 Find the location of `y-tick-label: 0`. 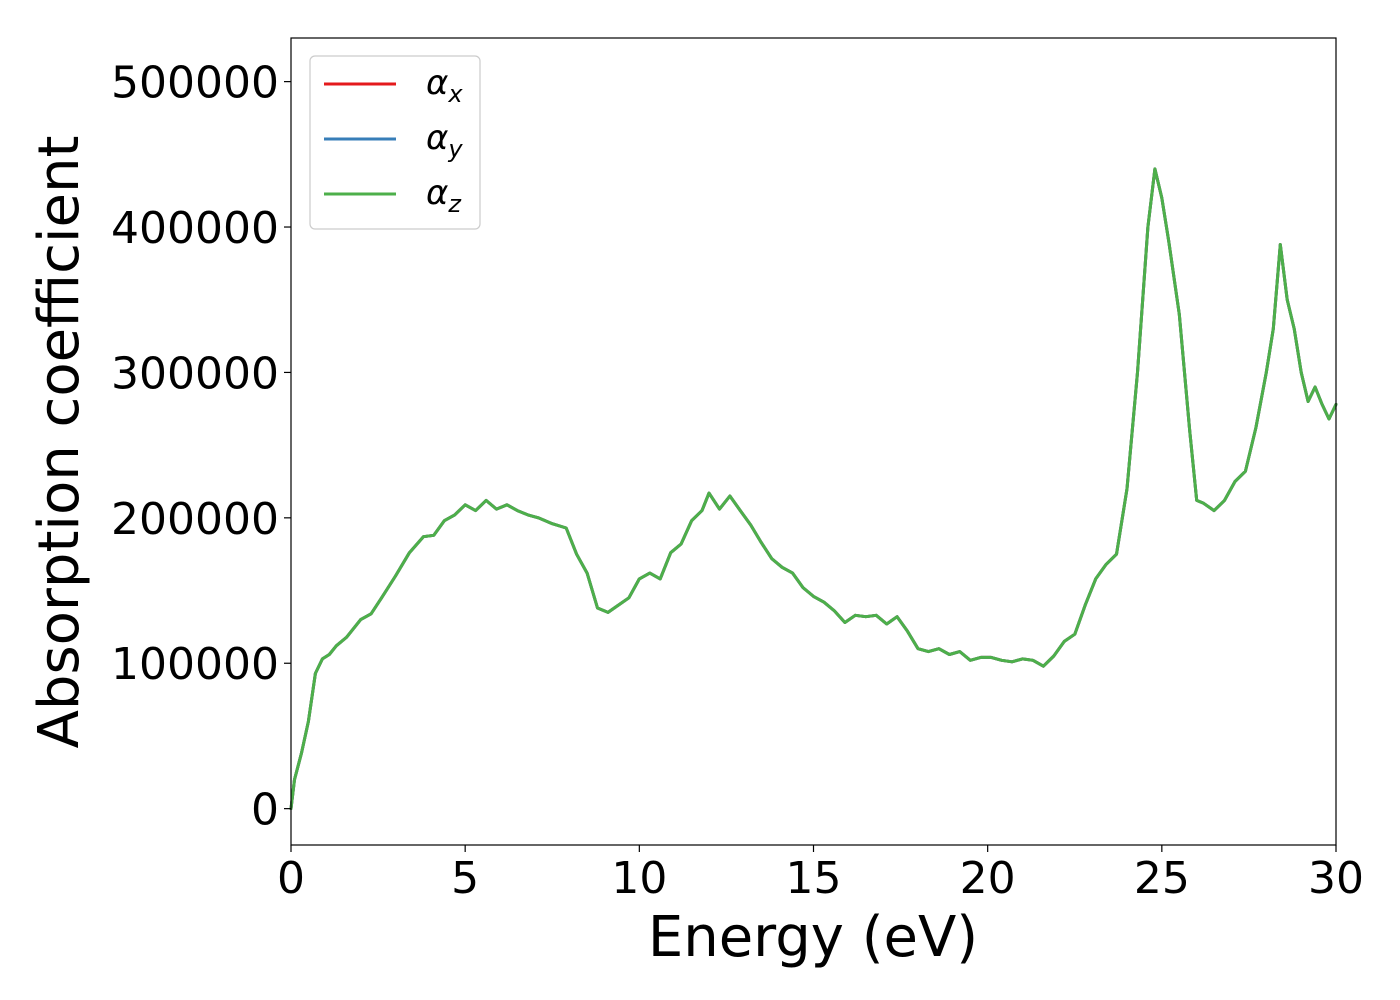

y-tick-label: 0 is located at coordinates (265, 810).